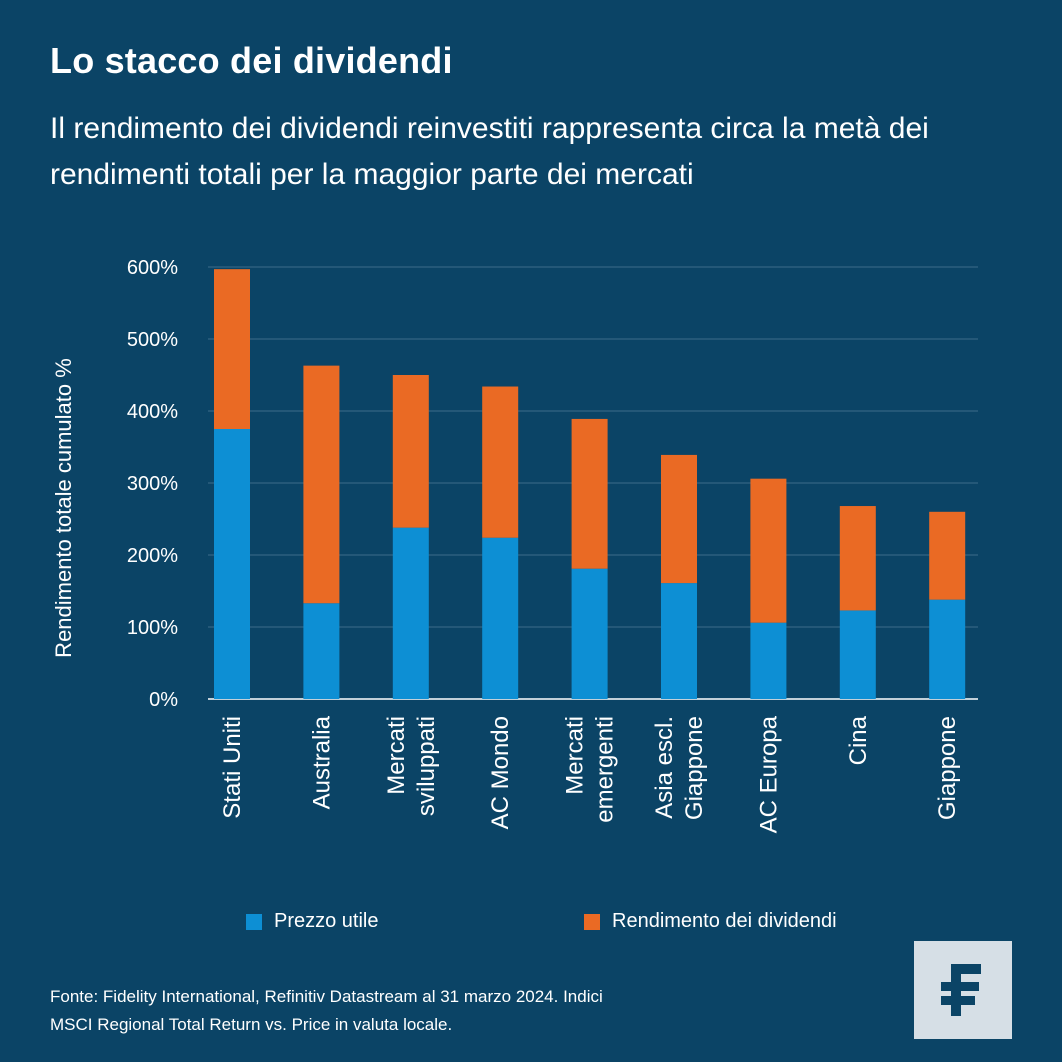 This screenshot has height=1062, width=1062. What do you see at coordinates (321, 651) in the screenshot?
I see `bar-price-australia` at bounding box center [321, 651].